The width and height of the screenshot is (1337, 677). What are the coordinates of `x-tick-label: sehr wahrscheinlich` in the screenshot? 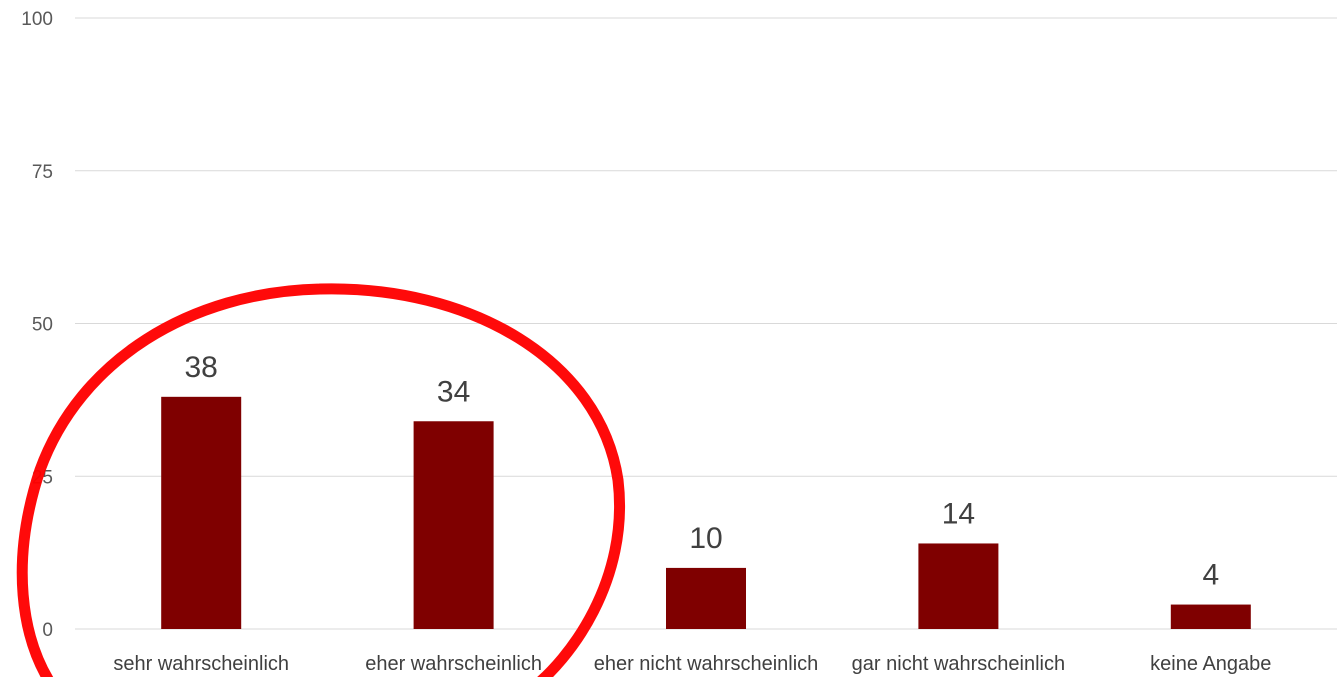 It's located at (201, 664).